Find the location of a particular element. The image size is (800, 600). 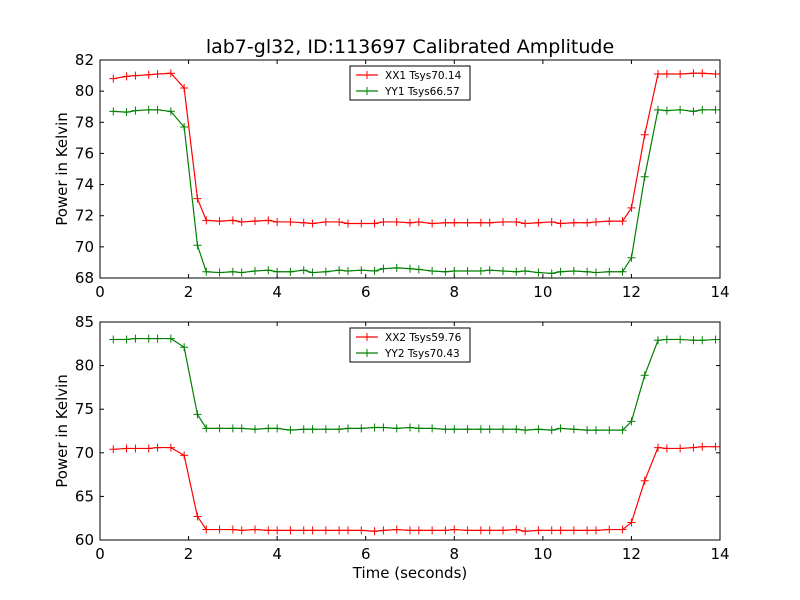

y-tick-label: 75 is located at coordinates (84, 409).